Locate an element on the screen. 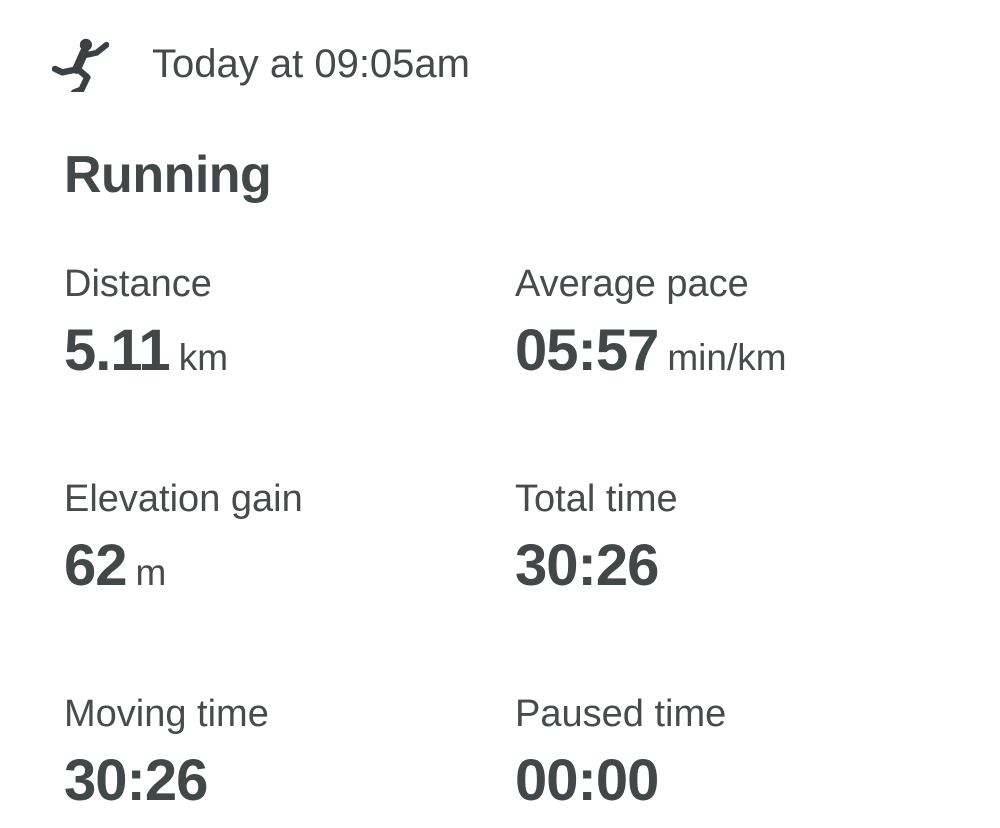 This screenshot has height=828, width=1000. stat-label: Moving time is located at coordinates (166, 714).